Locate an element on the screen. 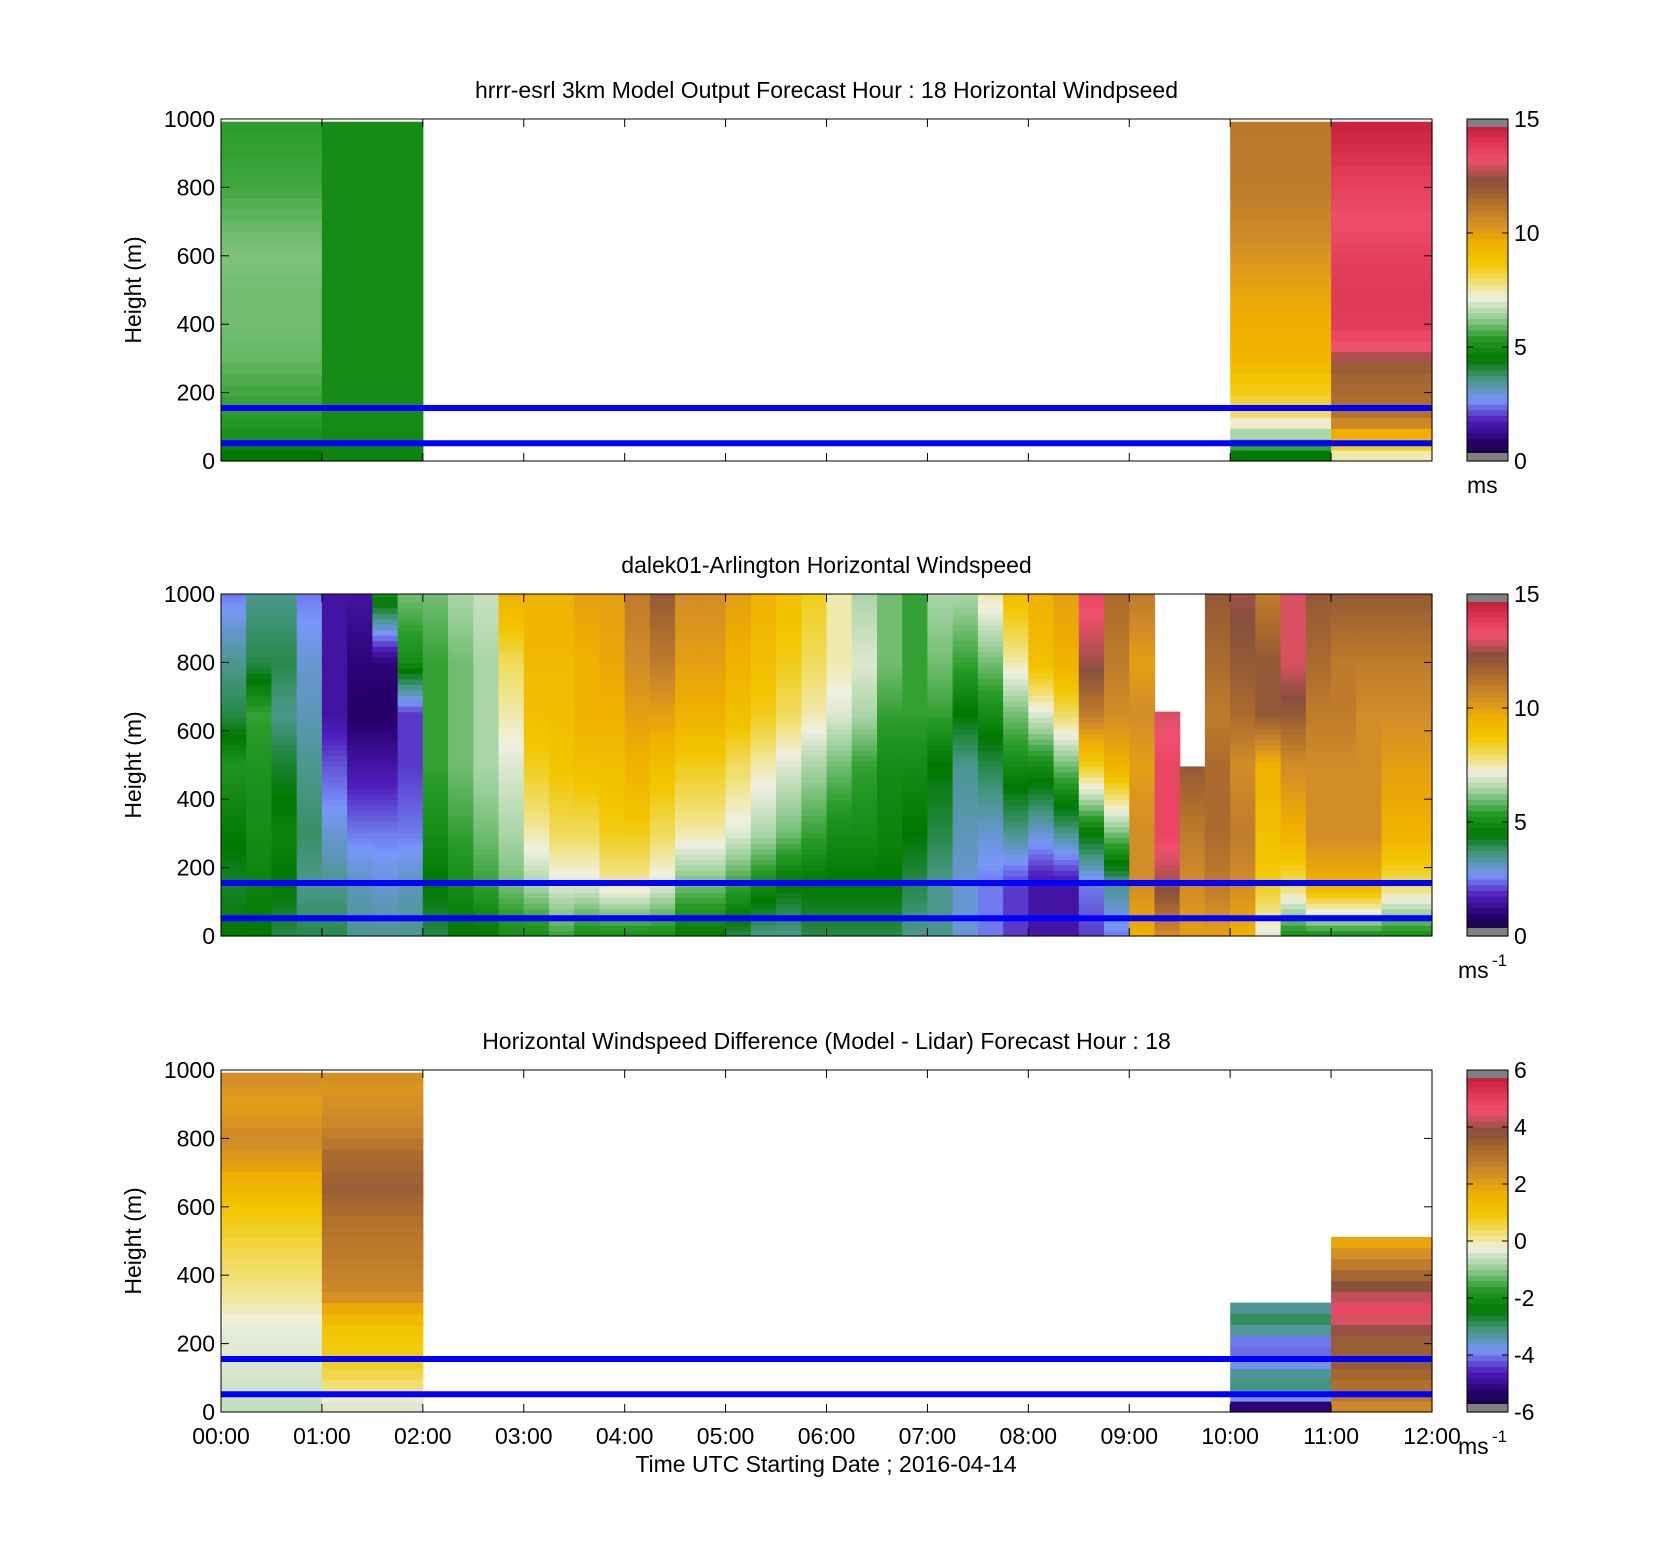  y-tick-label: 800 is located at coordinates (196, 187).